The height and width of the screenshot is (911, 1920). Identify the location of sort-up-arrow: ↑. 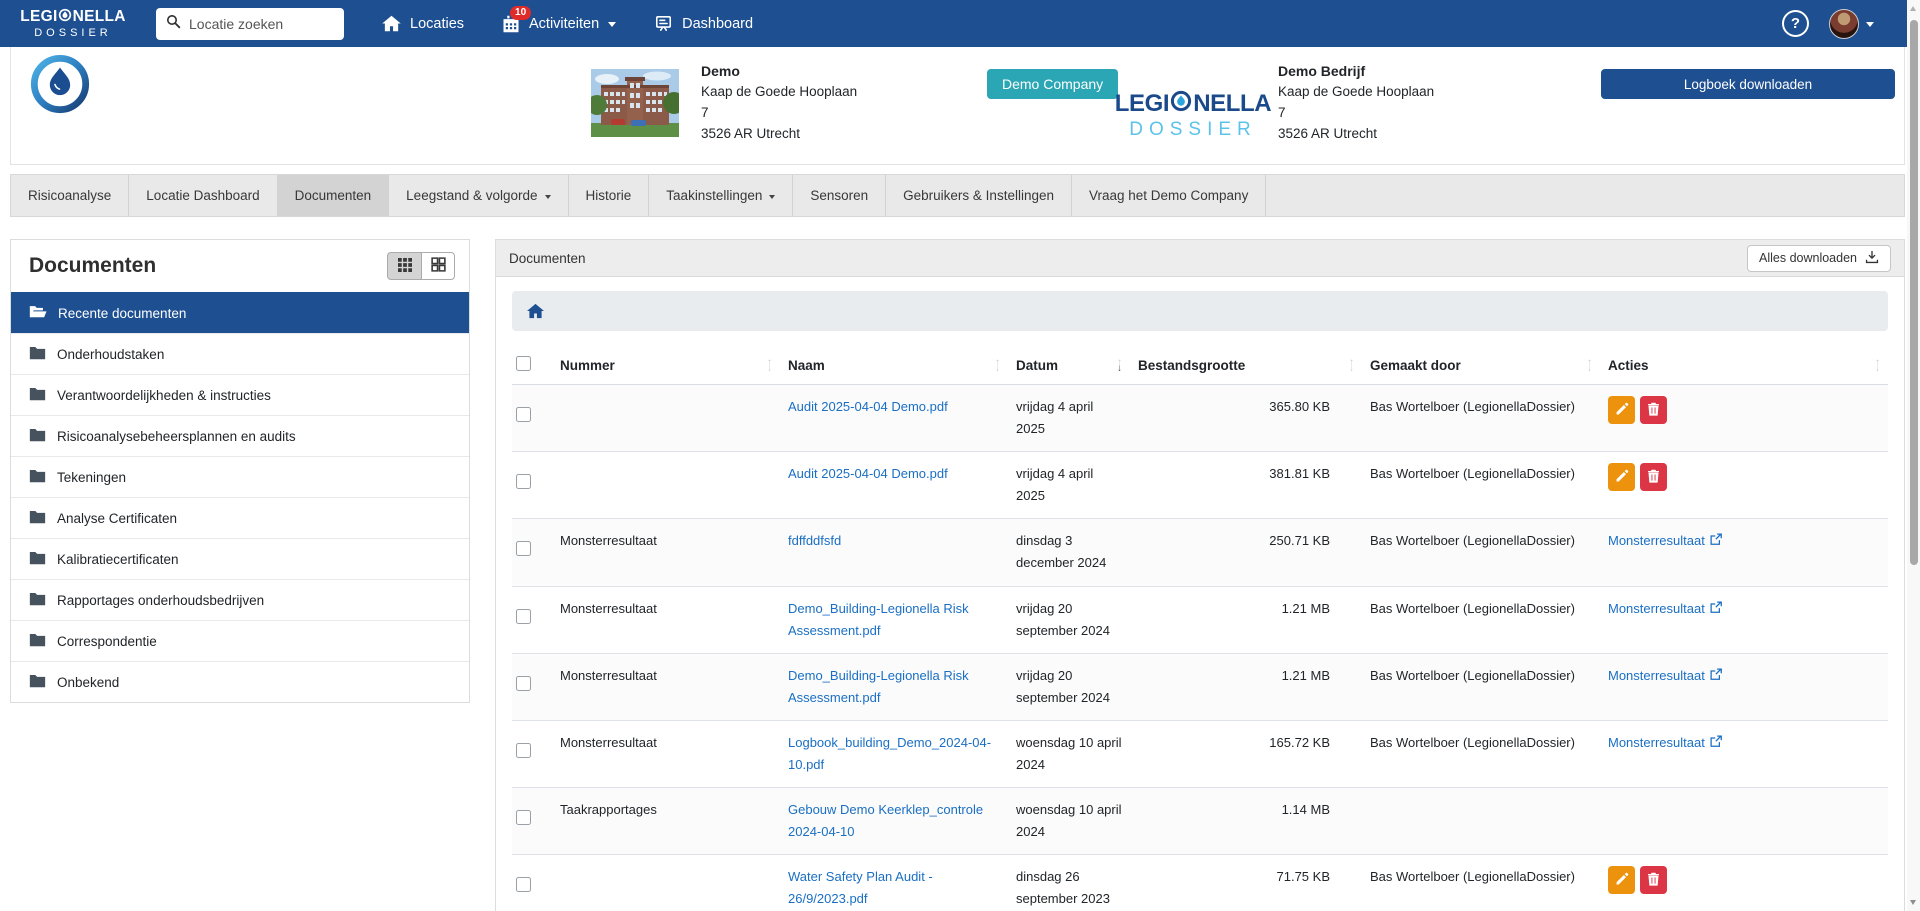
(1351, 362).